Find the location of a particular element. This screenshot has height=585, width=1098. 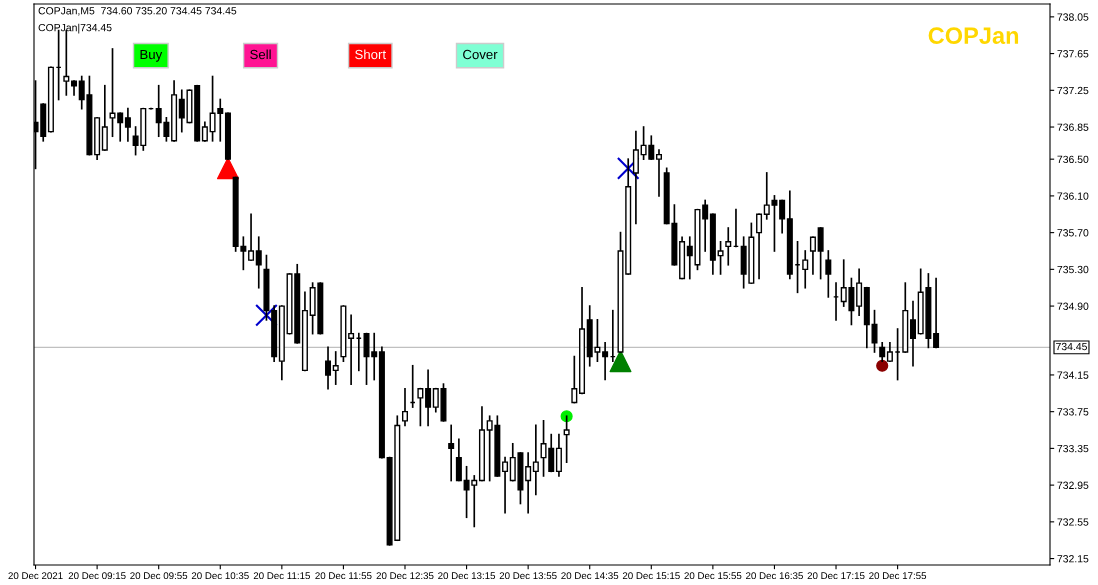

y-tick-label: 732.55 is located at coordinates (1073, 522).